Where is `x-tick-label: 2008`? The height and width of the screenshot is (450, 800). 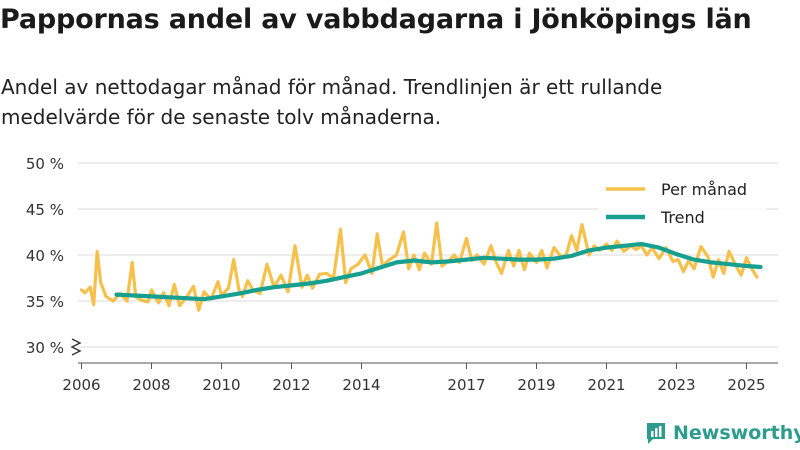
x-tick-label: 2008 is located at coordinates (151, 385).